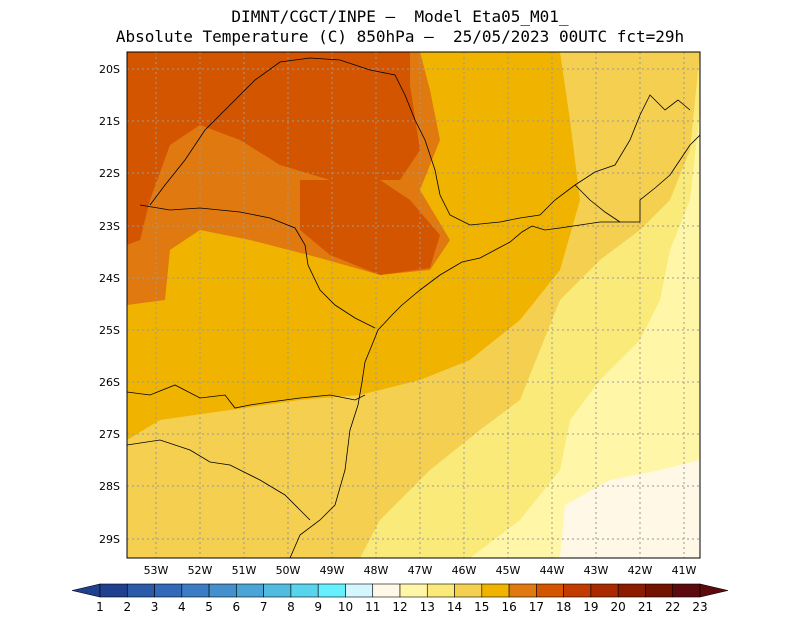  I want to click on colorbar-label: 23, so click(699, 607).